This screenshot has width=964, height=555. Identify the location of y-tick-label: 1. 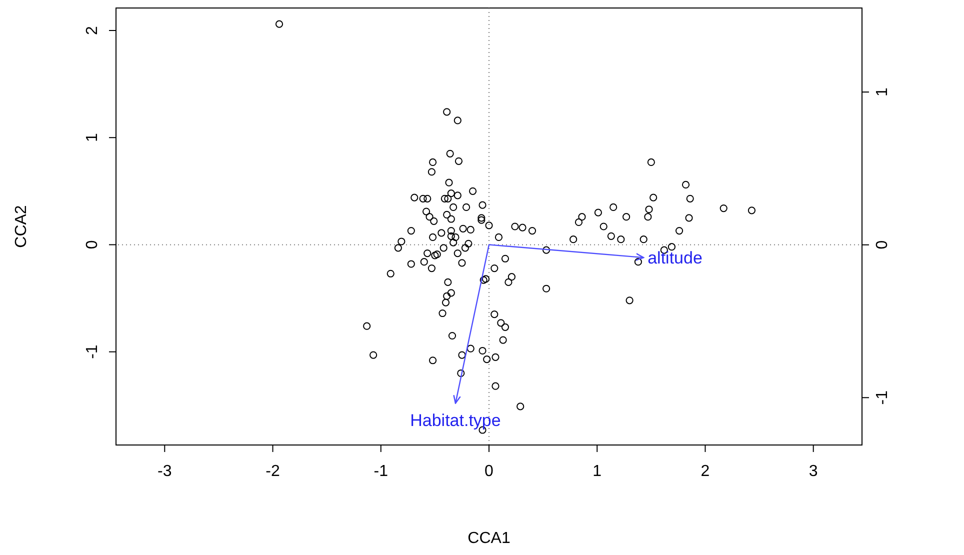
(92, 137).